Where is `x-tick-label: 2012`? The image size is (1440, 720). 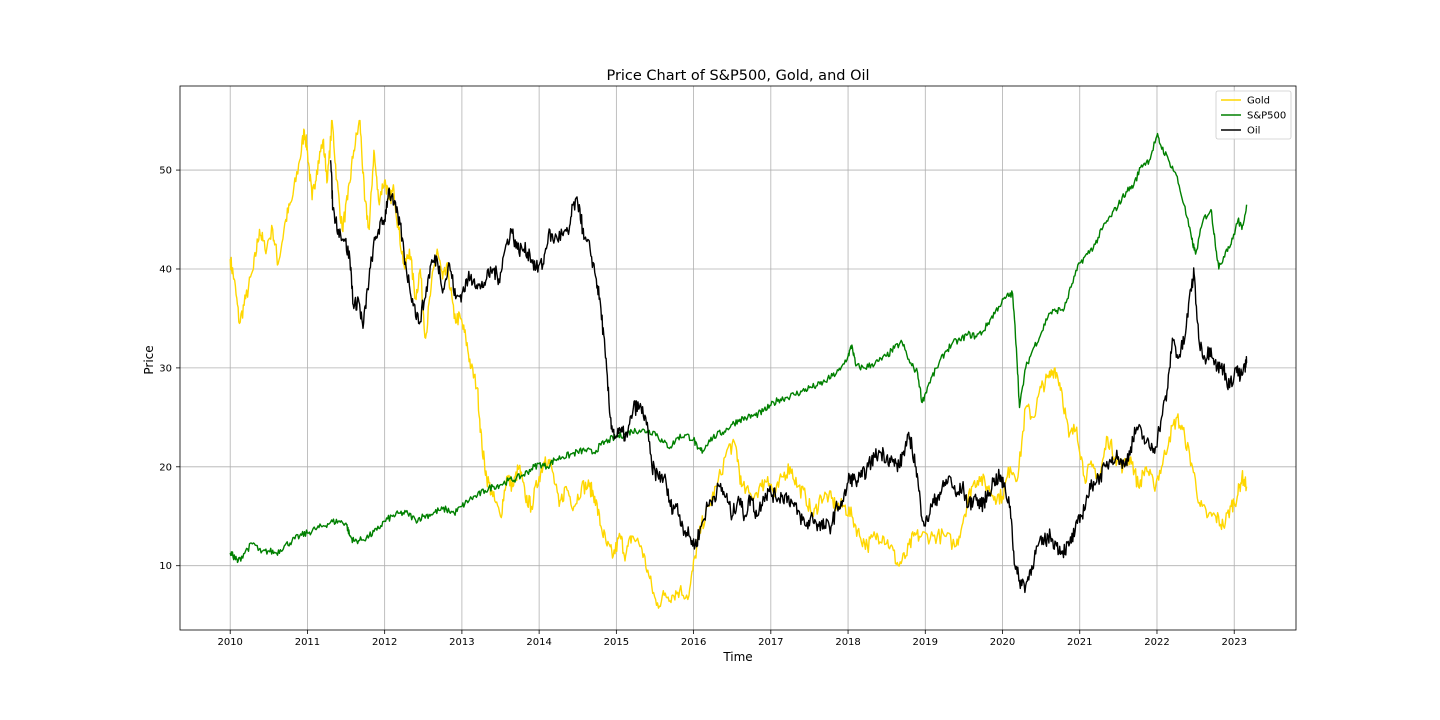
x-tick-label: 2012 is located at coordinates (384, 642).